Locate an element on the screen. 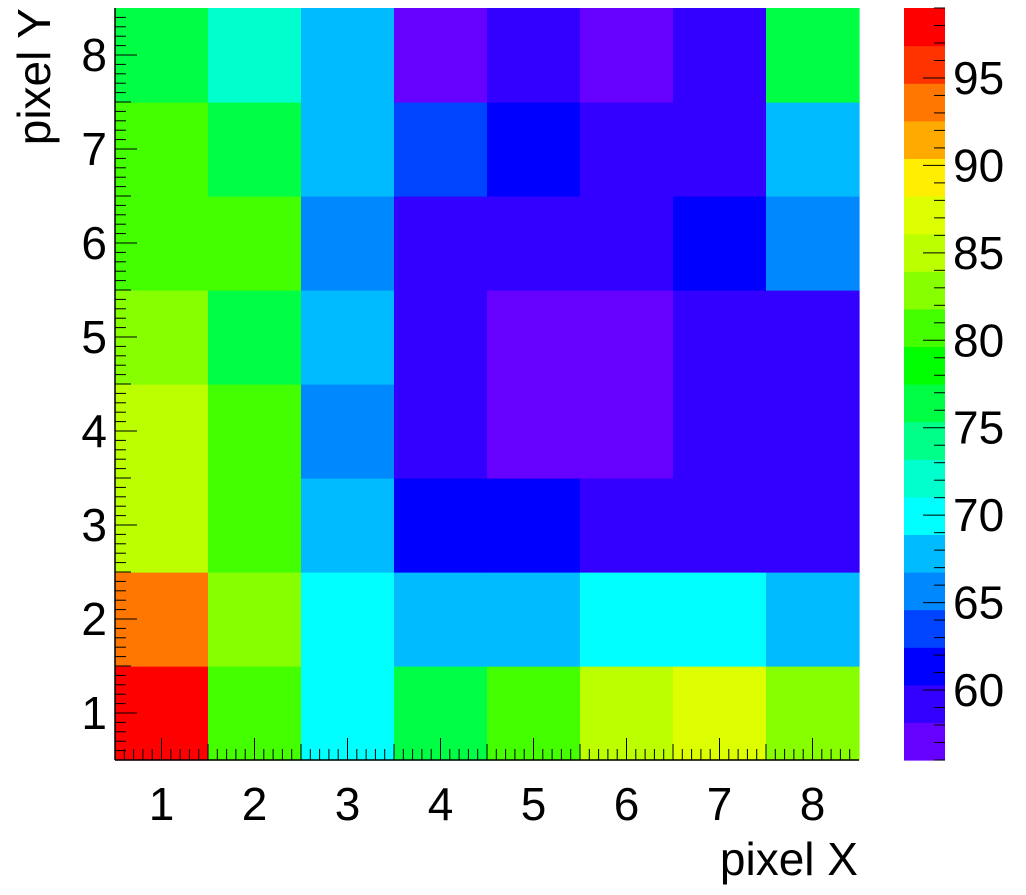 This screenshot has height=895, width=1026. y-axis: 1 2 3 4 5 6 7 8 is located at coordinates (109, 384).